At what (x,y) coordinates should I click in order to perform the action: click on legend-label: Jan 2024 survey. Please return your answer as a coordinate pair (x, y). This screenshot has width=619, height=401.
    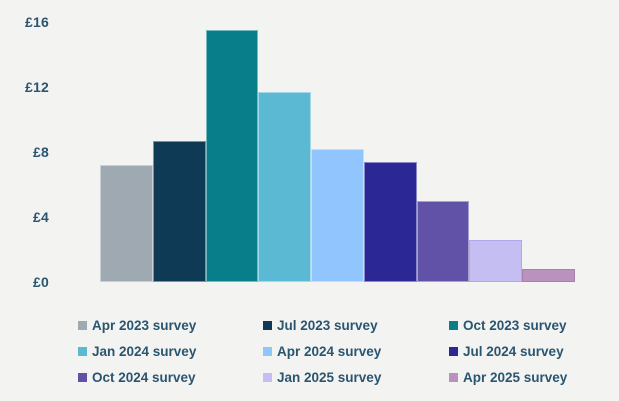
    Looking at the image, I should click on (144, 351).